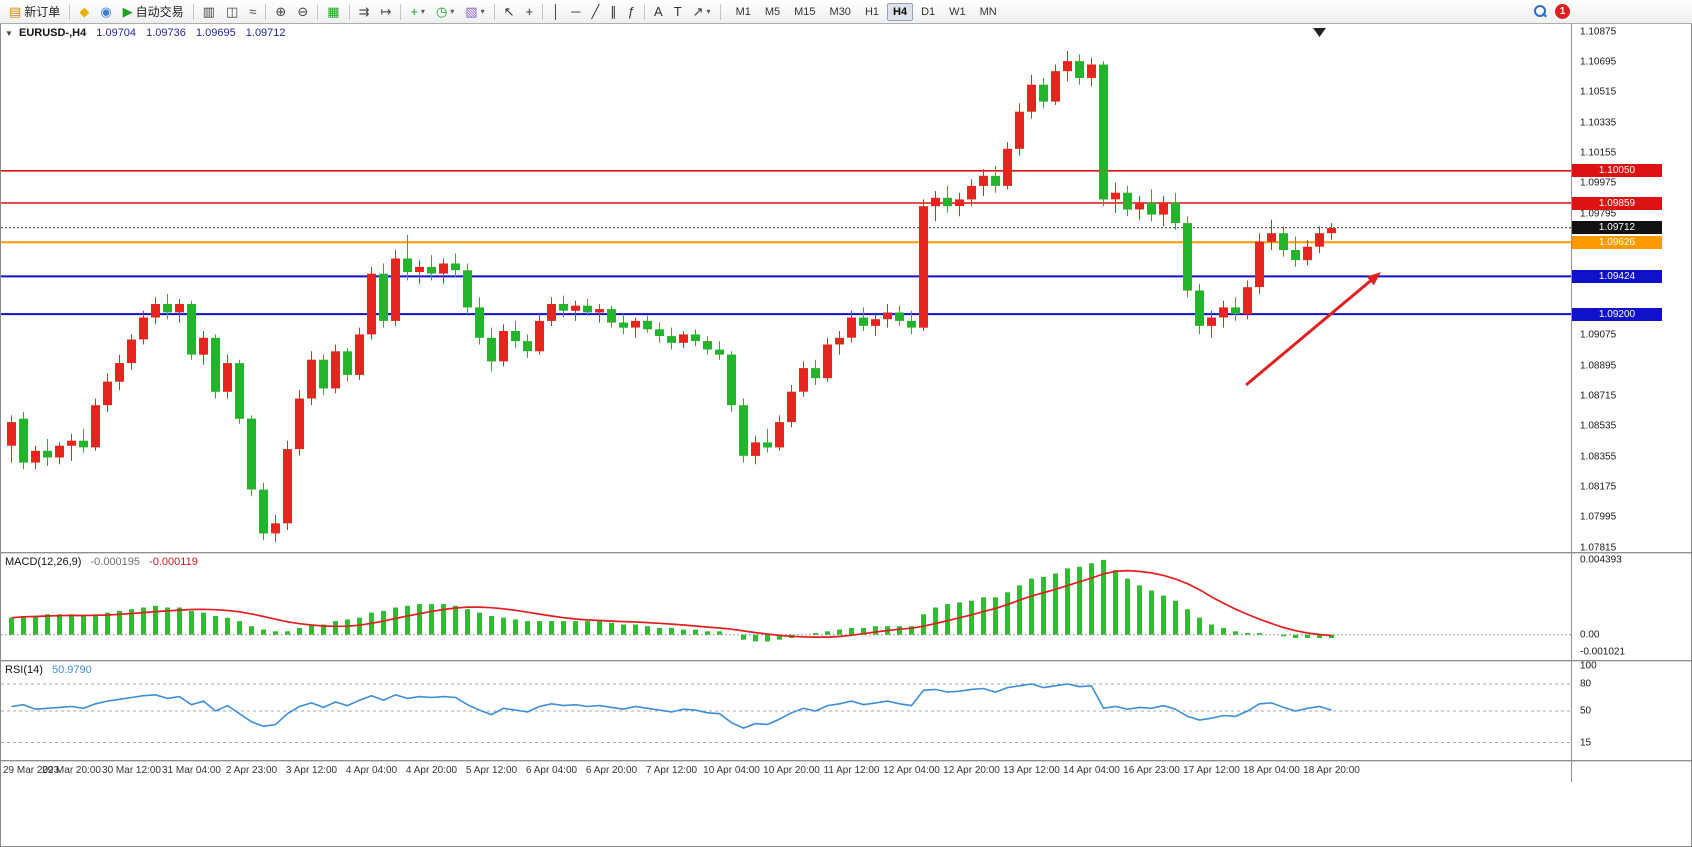 This screenshot has width=1692, height=847. I want to click on templates-dropdown-caret-icon: ▾, so click(482, 11).